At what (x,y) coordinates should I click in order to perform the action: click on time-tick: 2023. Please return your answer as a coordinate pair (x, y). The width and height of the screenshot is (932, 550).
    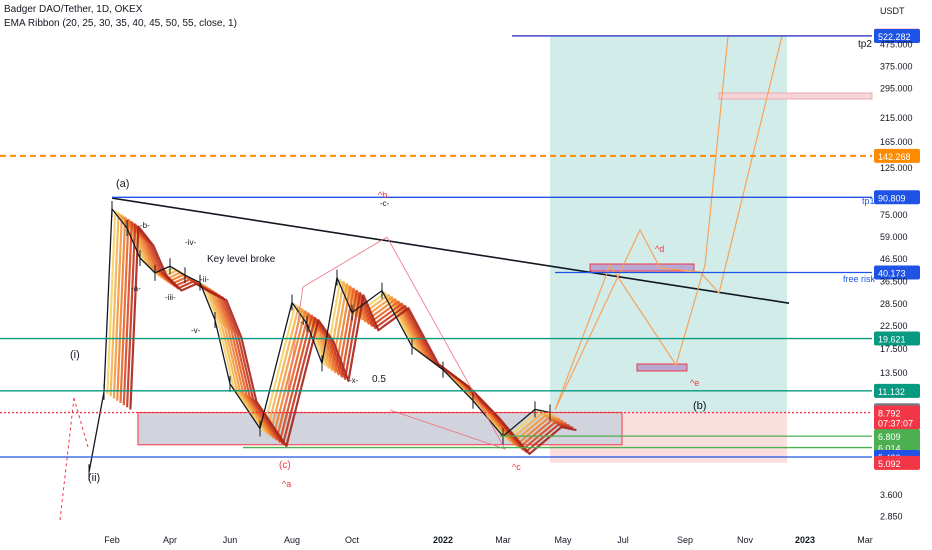
    Looking at the image, I should click on (805, 540).